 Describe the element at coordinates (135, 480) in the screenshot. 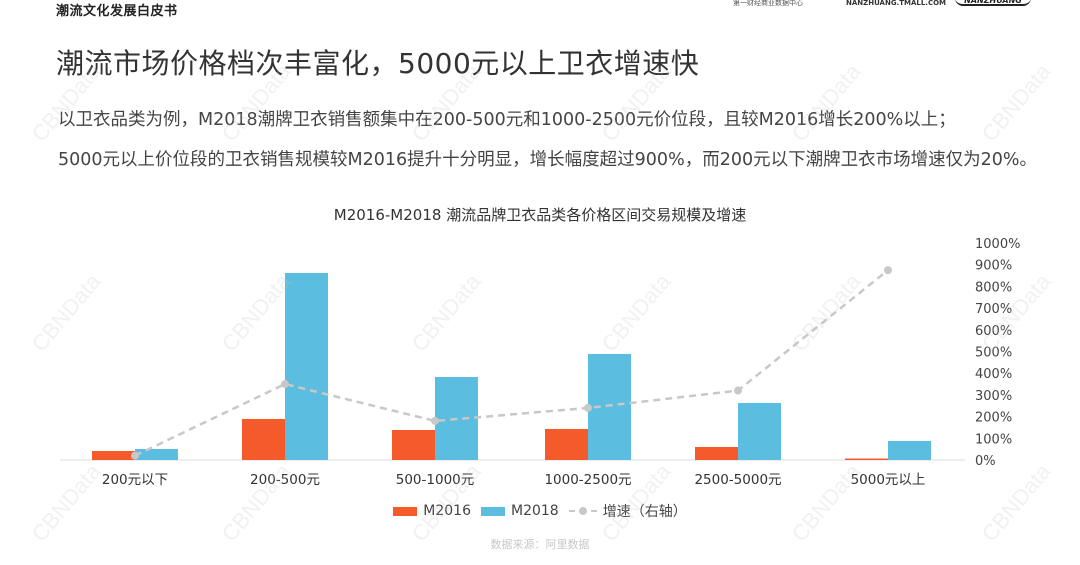

I see `category-label: 200元以下` at that location.